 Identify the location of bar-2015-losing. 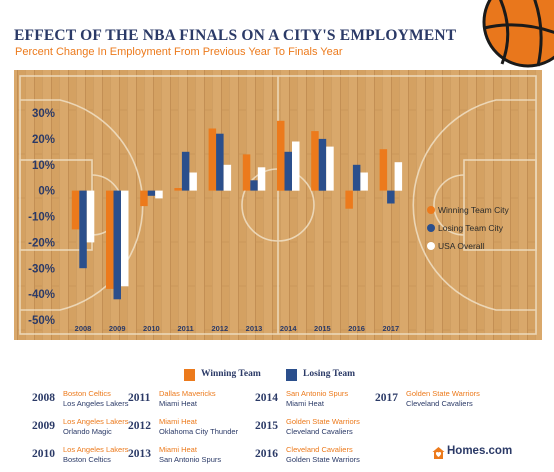
(322, 164).